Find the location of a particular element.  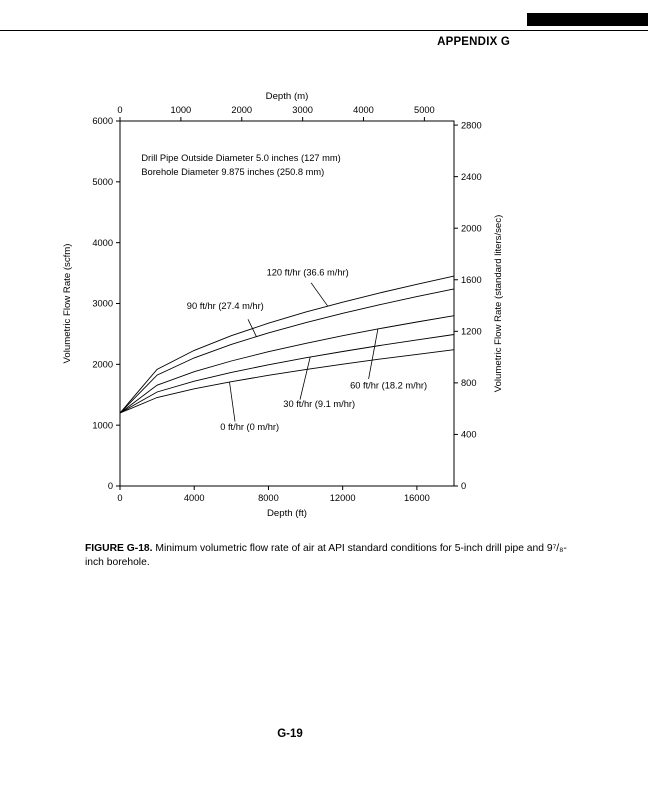

y-right-tick-label: 2000 is located at coordinates (471, 228).